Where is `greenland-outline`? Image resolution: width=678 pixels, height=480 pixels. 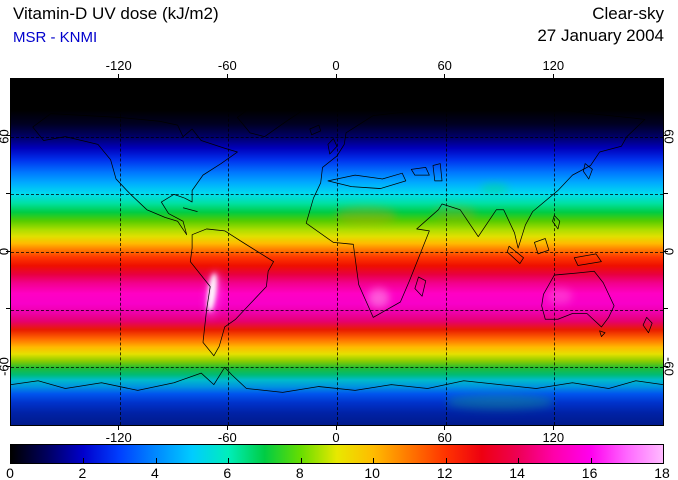 greenland-outline is located at coordinates (269, 115).